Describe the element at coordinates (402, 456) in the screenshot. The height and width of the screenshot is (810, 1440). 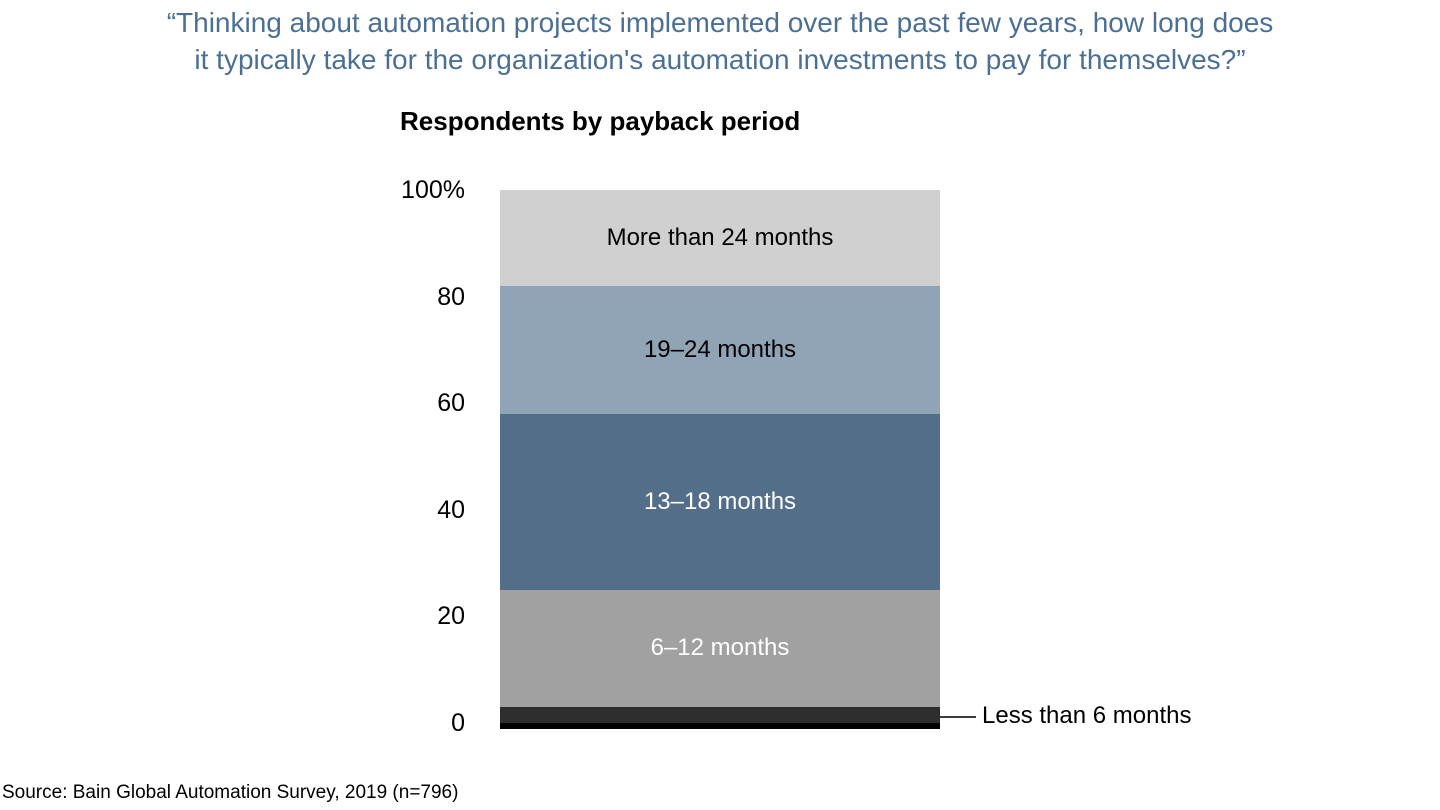
I see `y-axis: 100% 80 60 40 20 0` at that location.